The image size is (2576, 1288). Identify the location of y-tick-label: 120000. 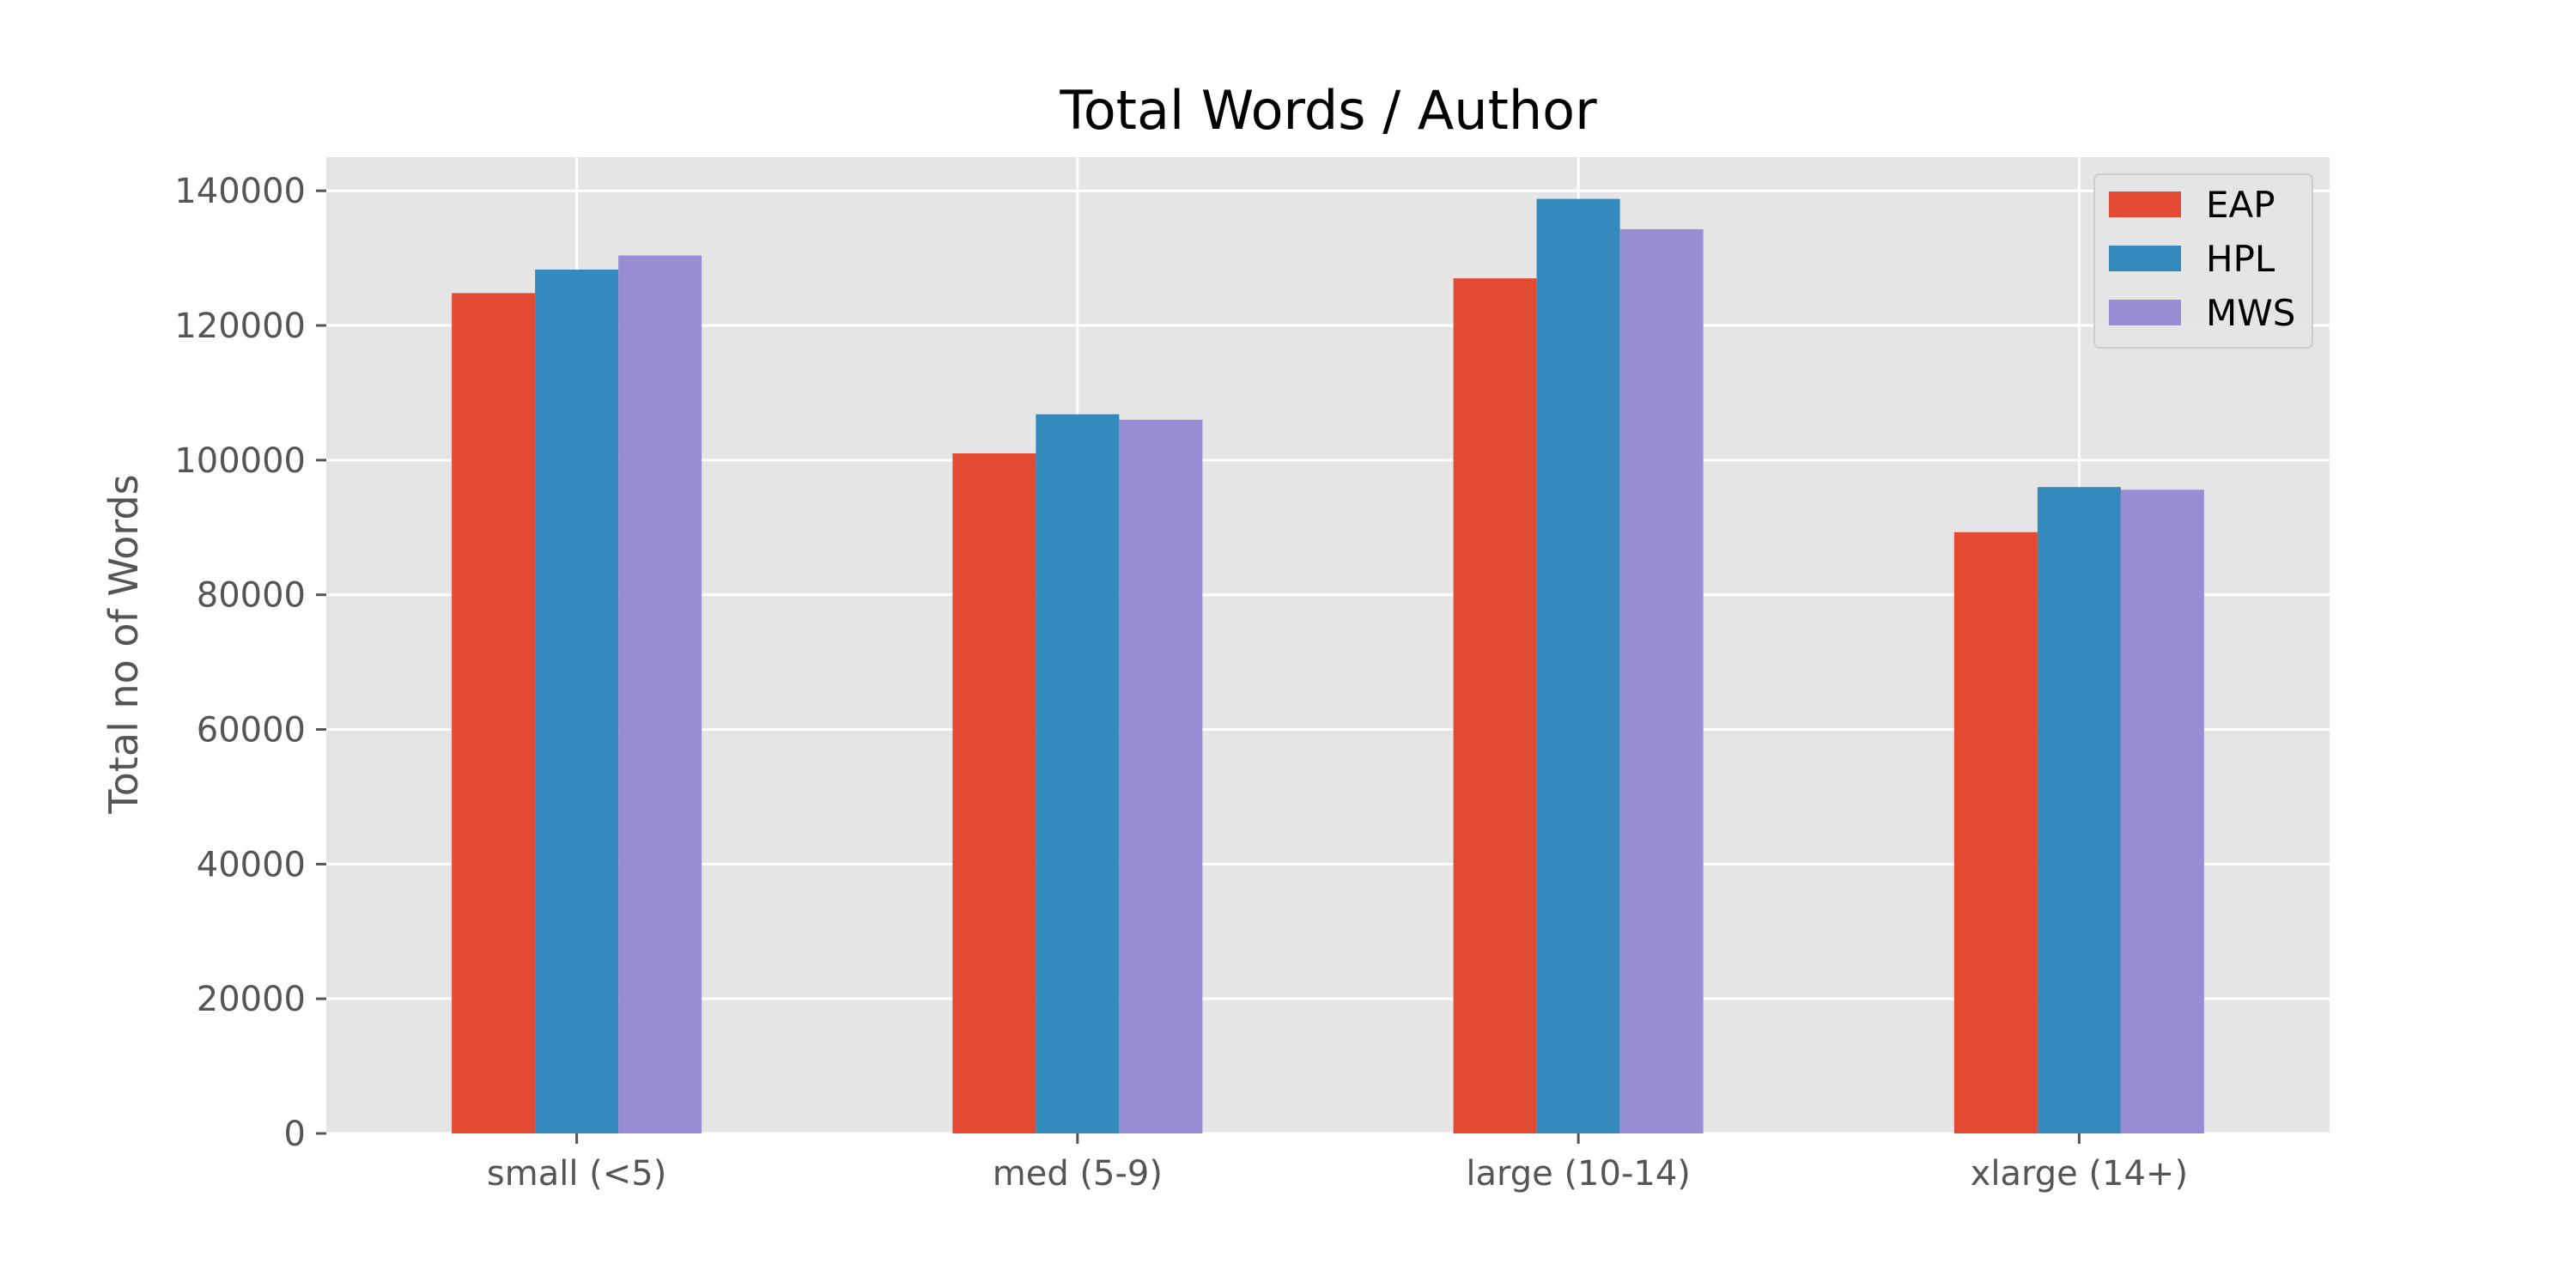
(240, 326).